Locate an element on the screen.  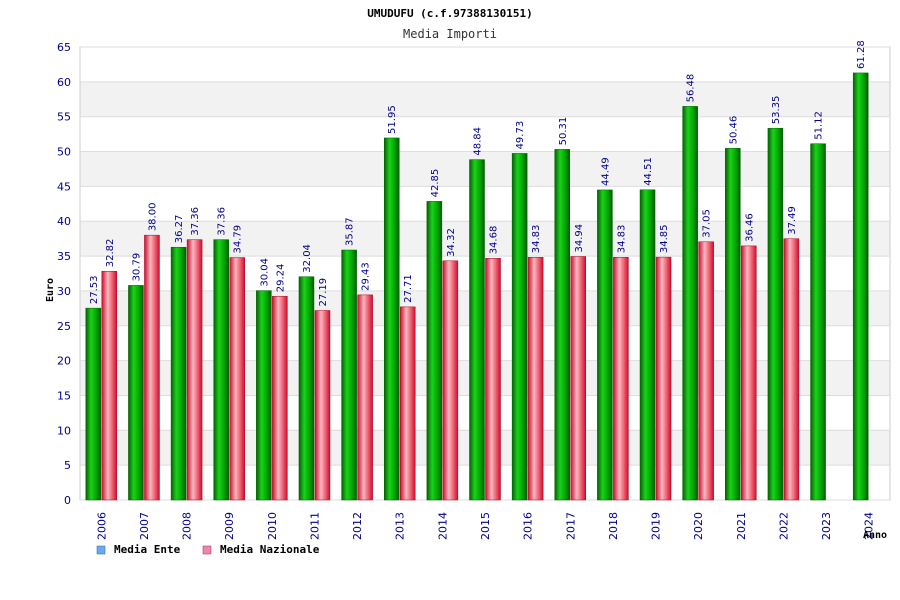
y-tick-label: 50 is located at coordinates (64, 152).